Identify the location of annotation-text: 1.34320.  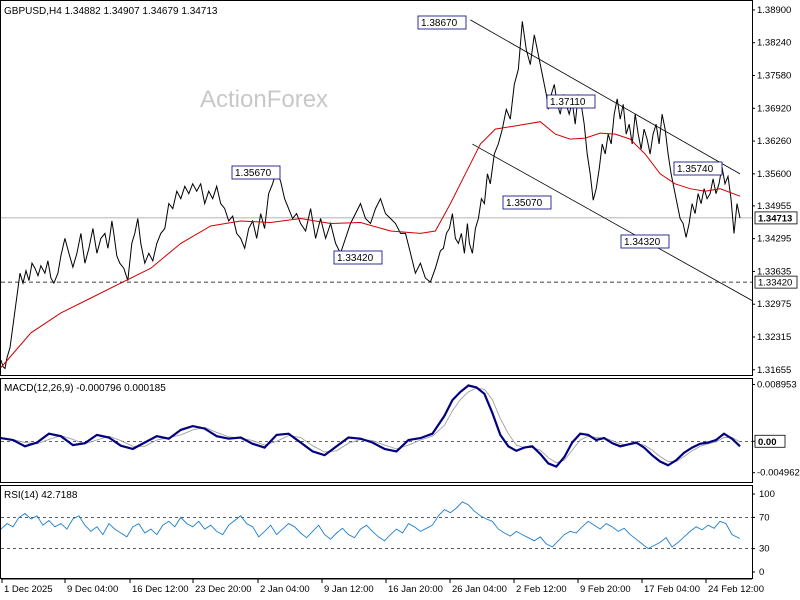
(642, 242).